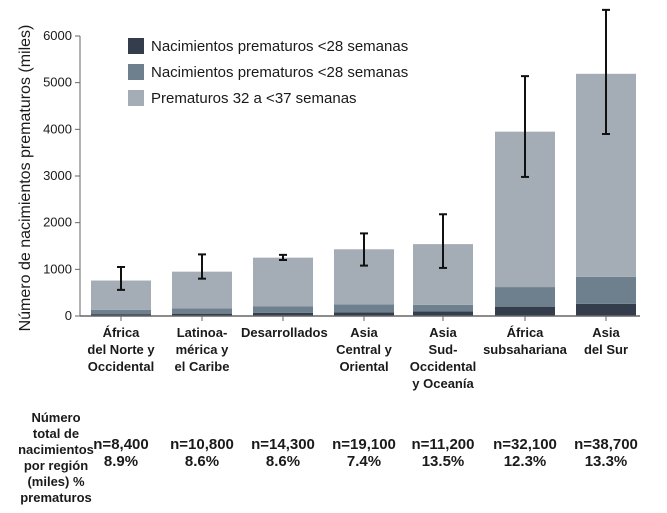  What do you see at coordinates (57, 82) in the screenshot?
I see `y-tick-label: 5000` at bounding box center [57, 82].